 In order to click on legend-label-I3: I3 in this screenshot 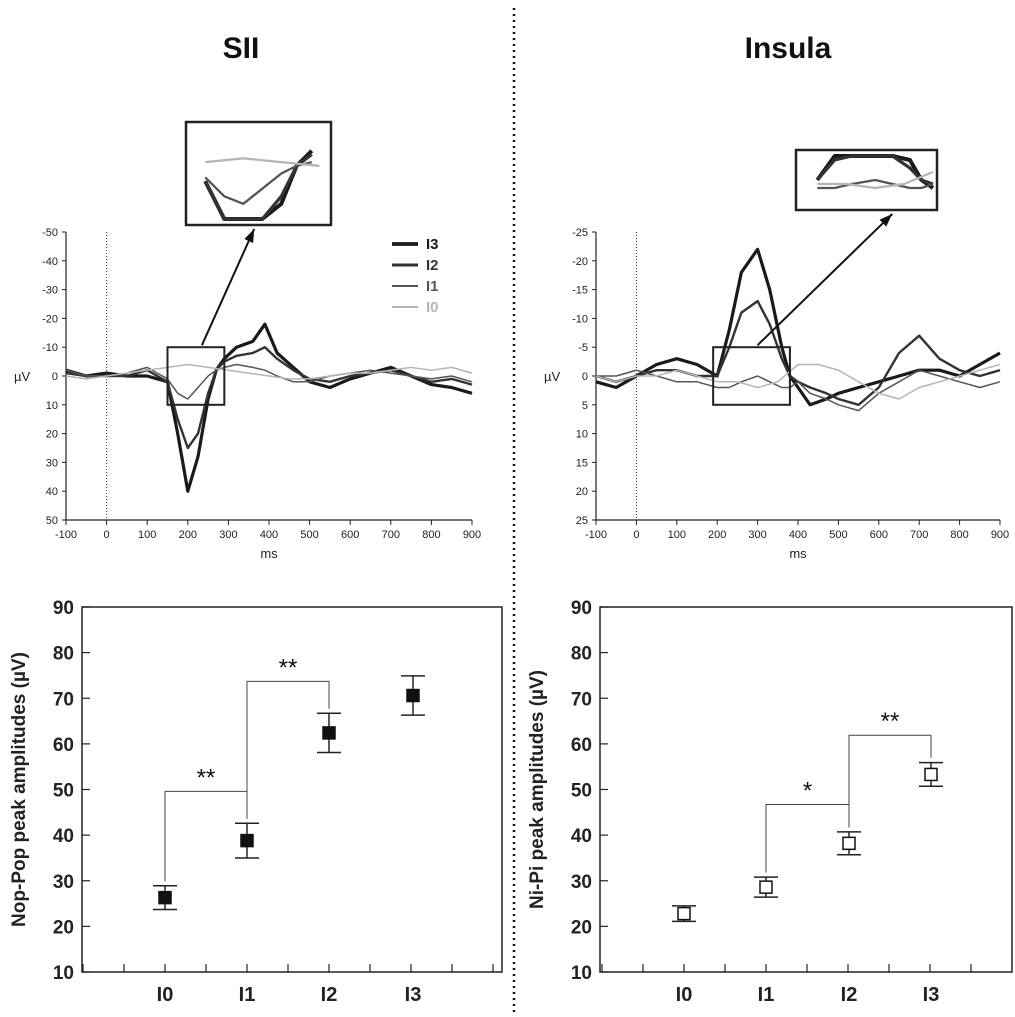, I will do `click(432, 244)`.